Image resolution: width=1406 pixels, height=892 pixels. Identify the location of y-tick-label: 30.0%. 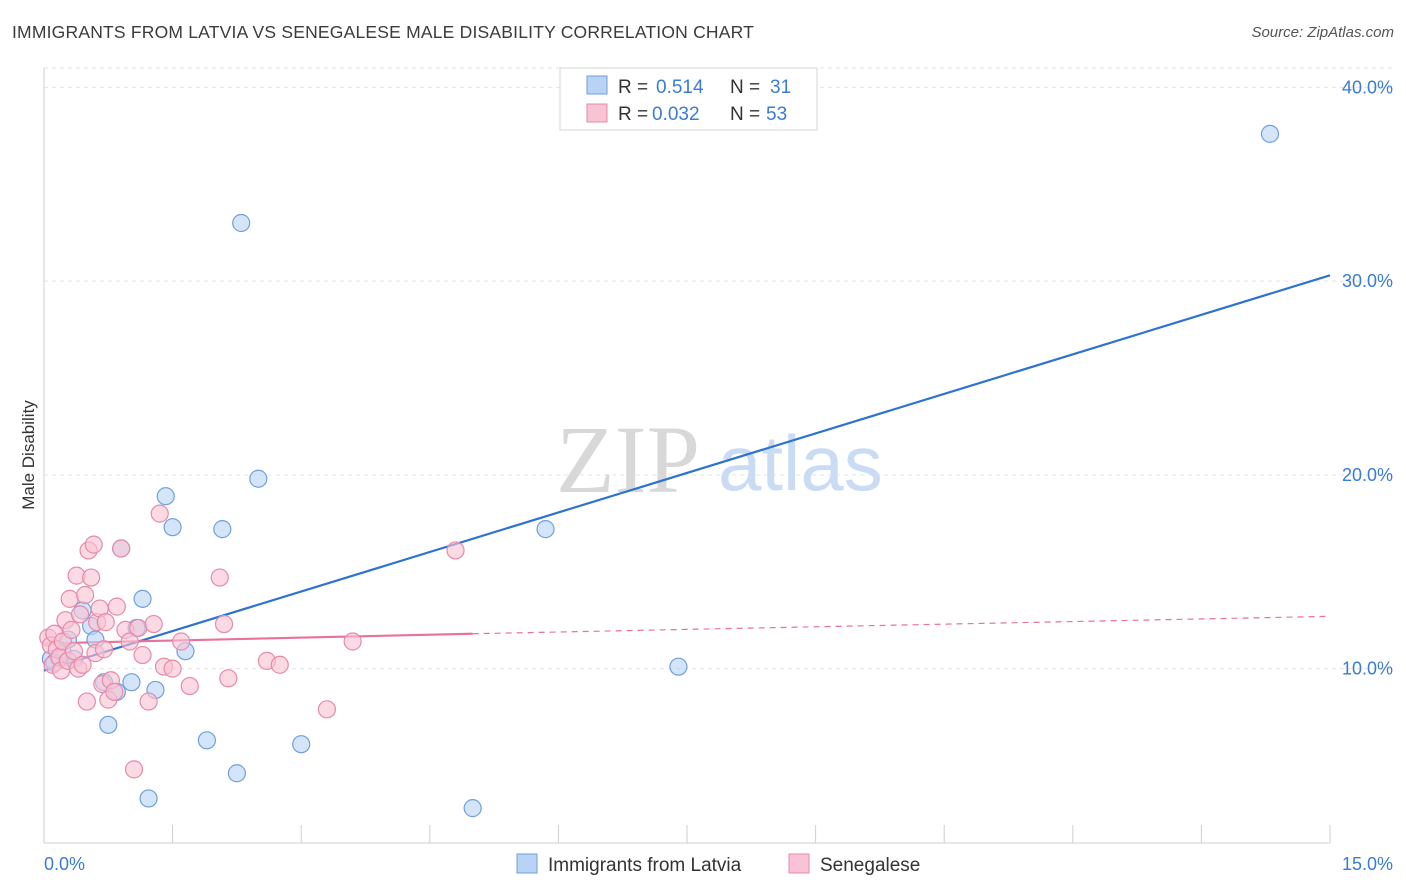
(1367, 281).